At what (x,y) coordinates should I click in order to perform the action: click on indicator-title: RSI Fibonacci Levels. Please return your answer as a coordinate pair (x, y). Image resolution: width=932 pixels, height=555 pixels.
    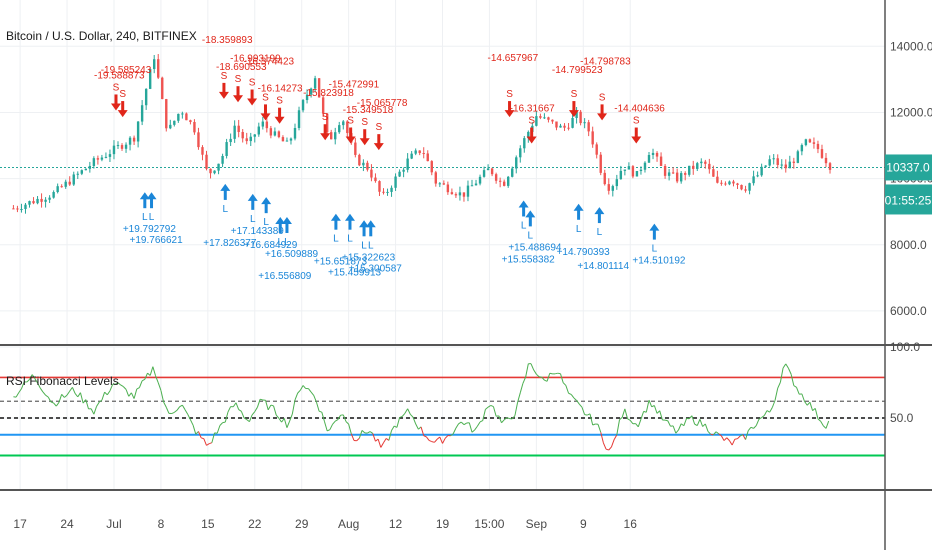
    Looking at the image, I should click on (62, 381).